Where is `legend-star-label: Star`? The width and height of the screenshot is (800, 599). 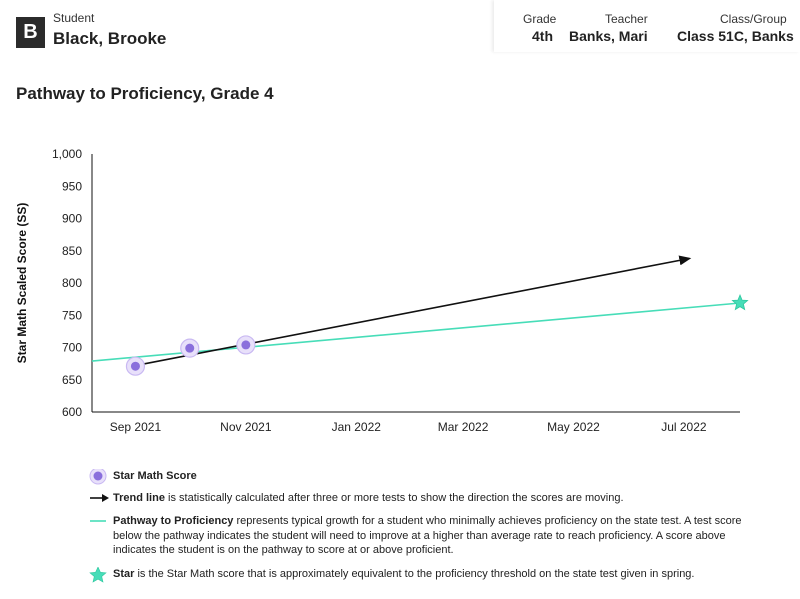 legend-star-label: Star is located at coordinates (124, 574).